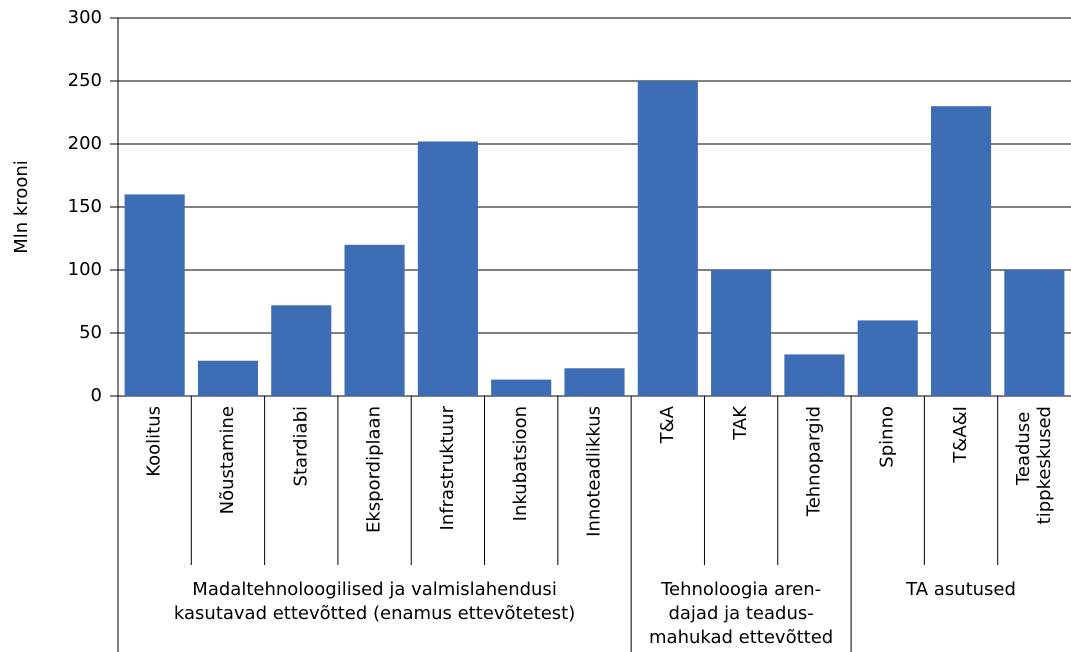  I want to click on group-label: Tehnoloogia aren-, so click(740, 589).